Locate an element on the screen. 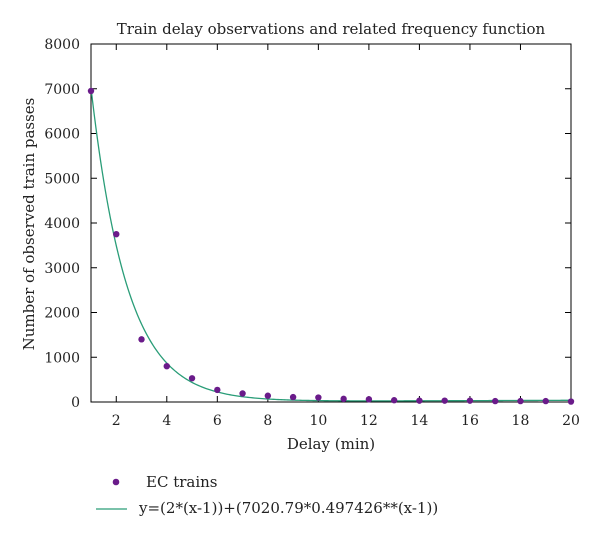 This screenshot has height=540, width=600. y-tick-label-5000: 5000 is located at coordinates (62, 179).